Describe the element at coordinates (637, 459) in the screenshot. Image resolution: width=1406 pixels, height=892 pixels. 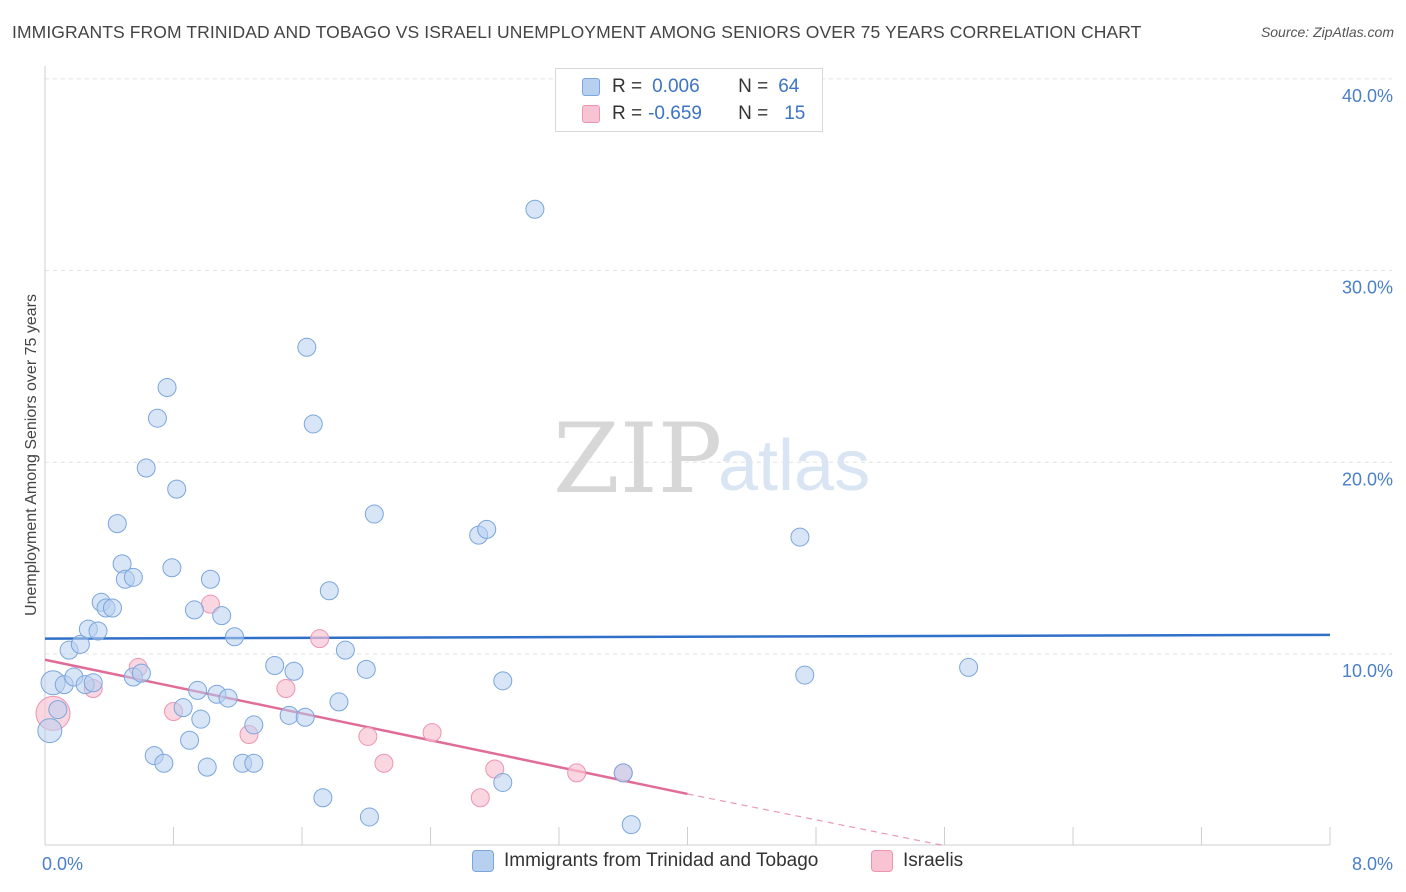
I see `watermark-zip: ZIP` at that location.